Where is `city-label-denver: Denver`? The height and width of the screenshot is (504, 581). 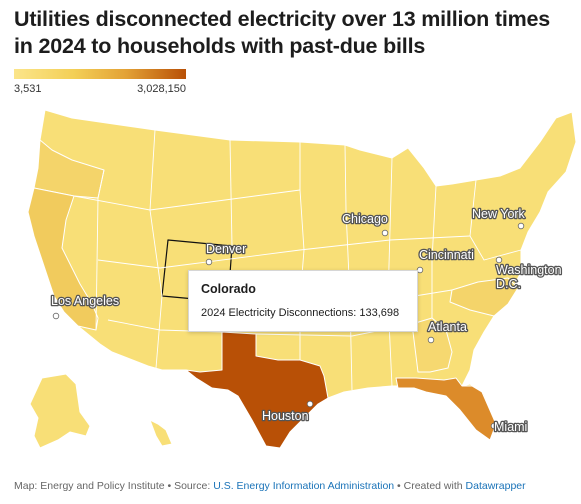 city-label-denver: Denver is located at coordinates (226, 249).